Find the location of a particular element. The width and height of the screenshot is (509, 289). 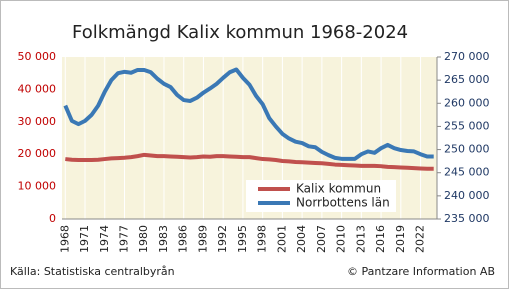

legend-box is located at coordinates (321, 196).